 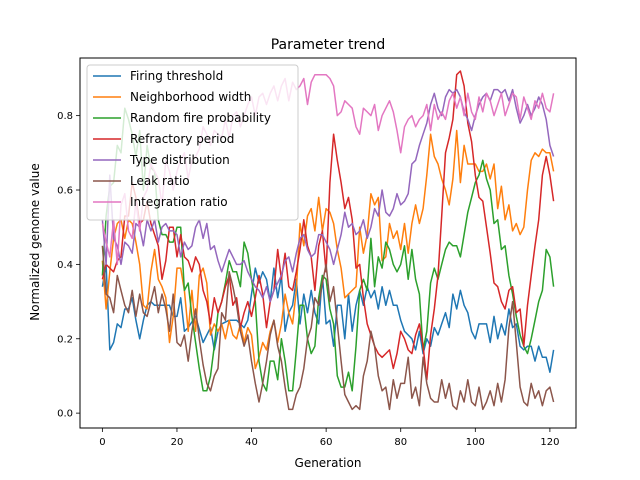 I want to click on legend-box, so click(x=192, y=142).